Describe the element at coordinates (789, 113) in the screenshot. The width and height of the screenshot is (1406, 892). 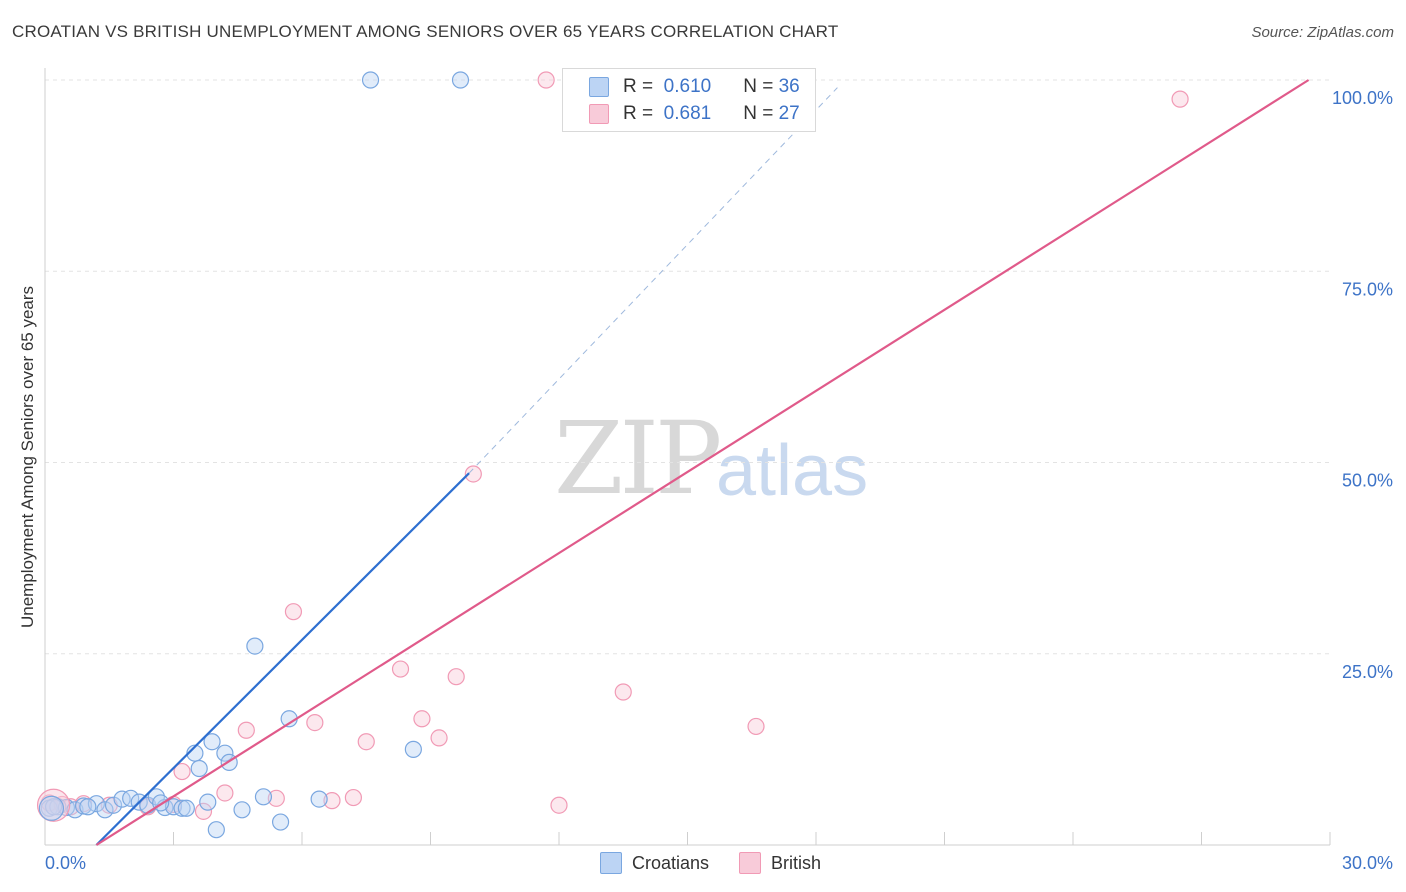
I see `legend-n-value-british: 27` at that location.